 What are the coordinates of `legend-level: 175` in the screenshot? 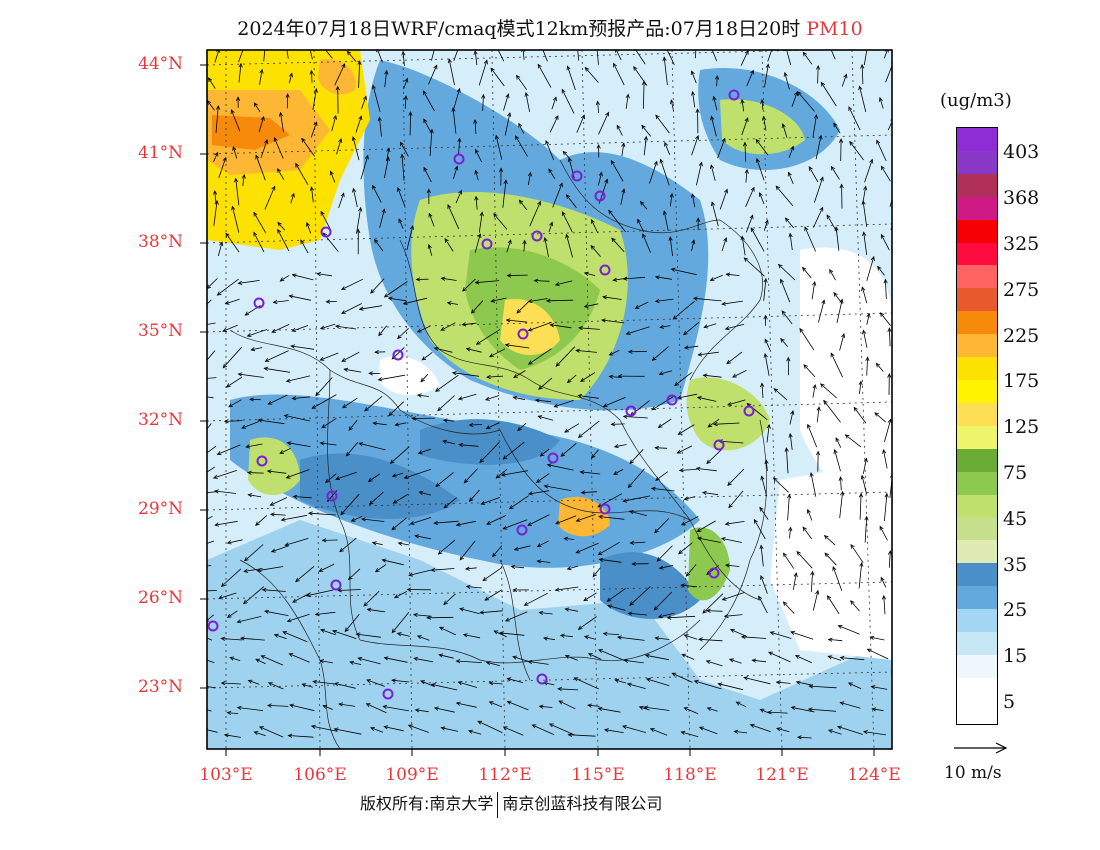 It's located at (1021, 381).